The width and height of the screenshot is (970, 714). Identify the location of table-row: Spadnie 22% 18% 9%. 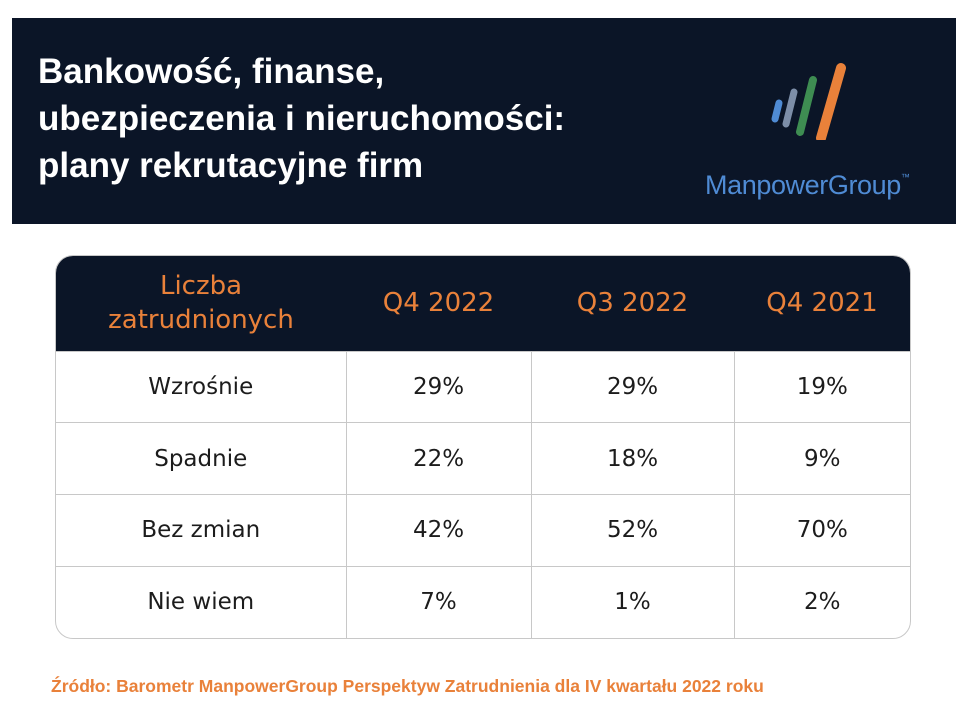
(483, 458).